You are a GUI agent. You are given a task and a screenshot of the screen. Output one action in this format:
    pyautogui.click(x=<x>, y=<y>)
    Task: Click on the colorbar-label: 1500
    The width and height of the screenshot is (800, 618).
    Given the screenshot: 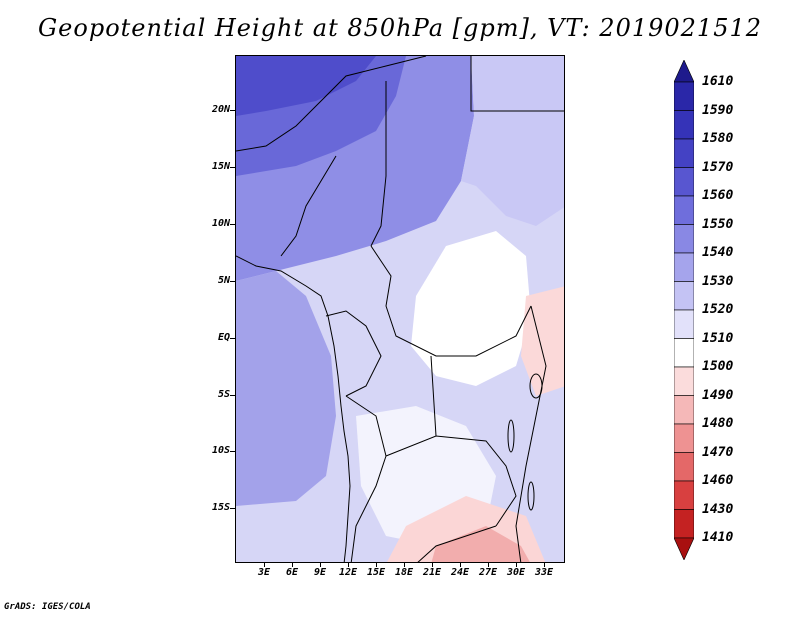 What is the action you would take?
    pyautogui.click(x=718, y=366)
    